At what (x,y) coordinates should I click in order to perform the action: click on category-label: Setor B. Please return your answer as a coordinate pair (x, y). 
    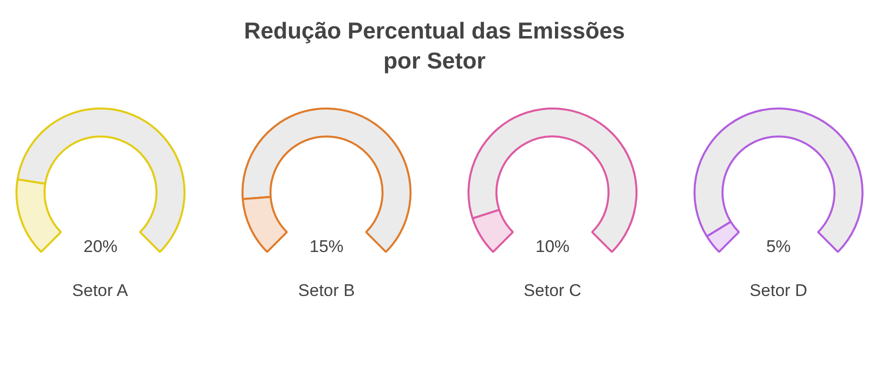
    Looking at the image, I should click on (326, 290).